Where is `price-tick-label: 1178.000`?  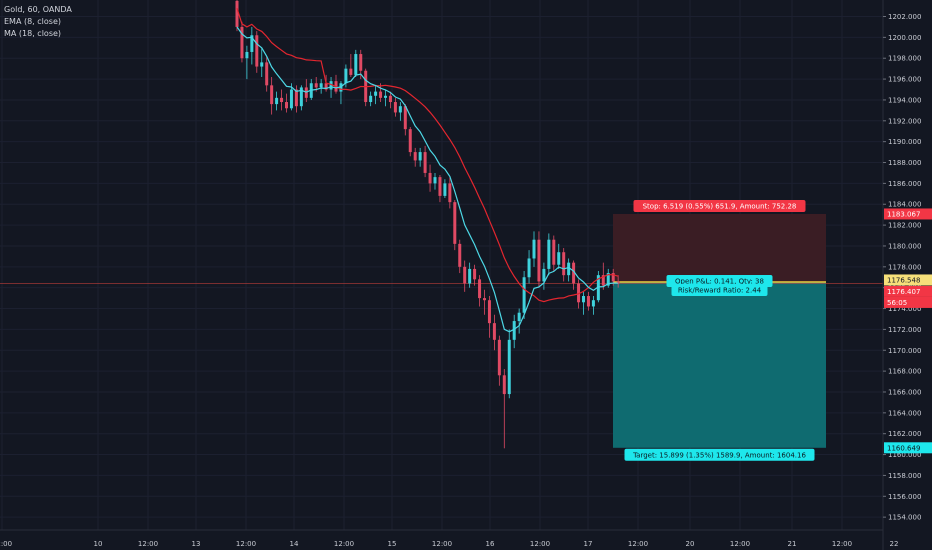 price-tick-label: 1178.000 is located at coordinates (904, 267).